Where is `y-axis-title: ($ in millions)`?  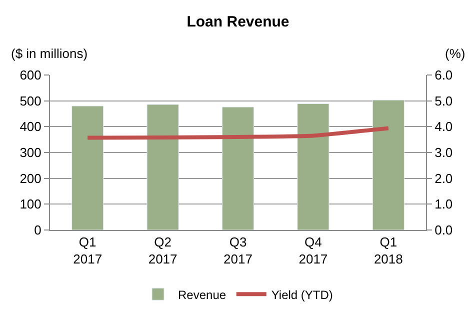
y-axis-title: ($ in millions) is located at coordinates (49, 53).